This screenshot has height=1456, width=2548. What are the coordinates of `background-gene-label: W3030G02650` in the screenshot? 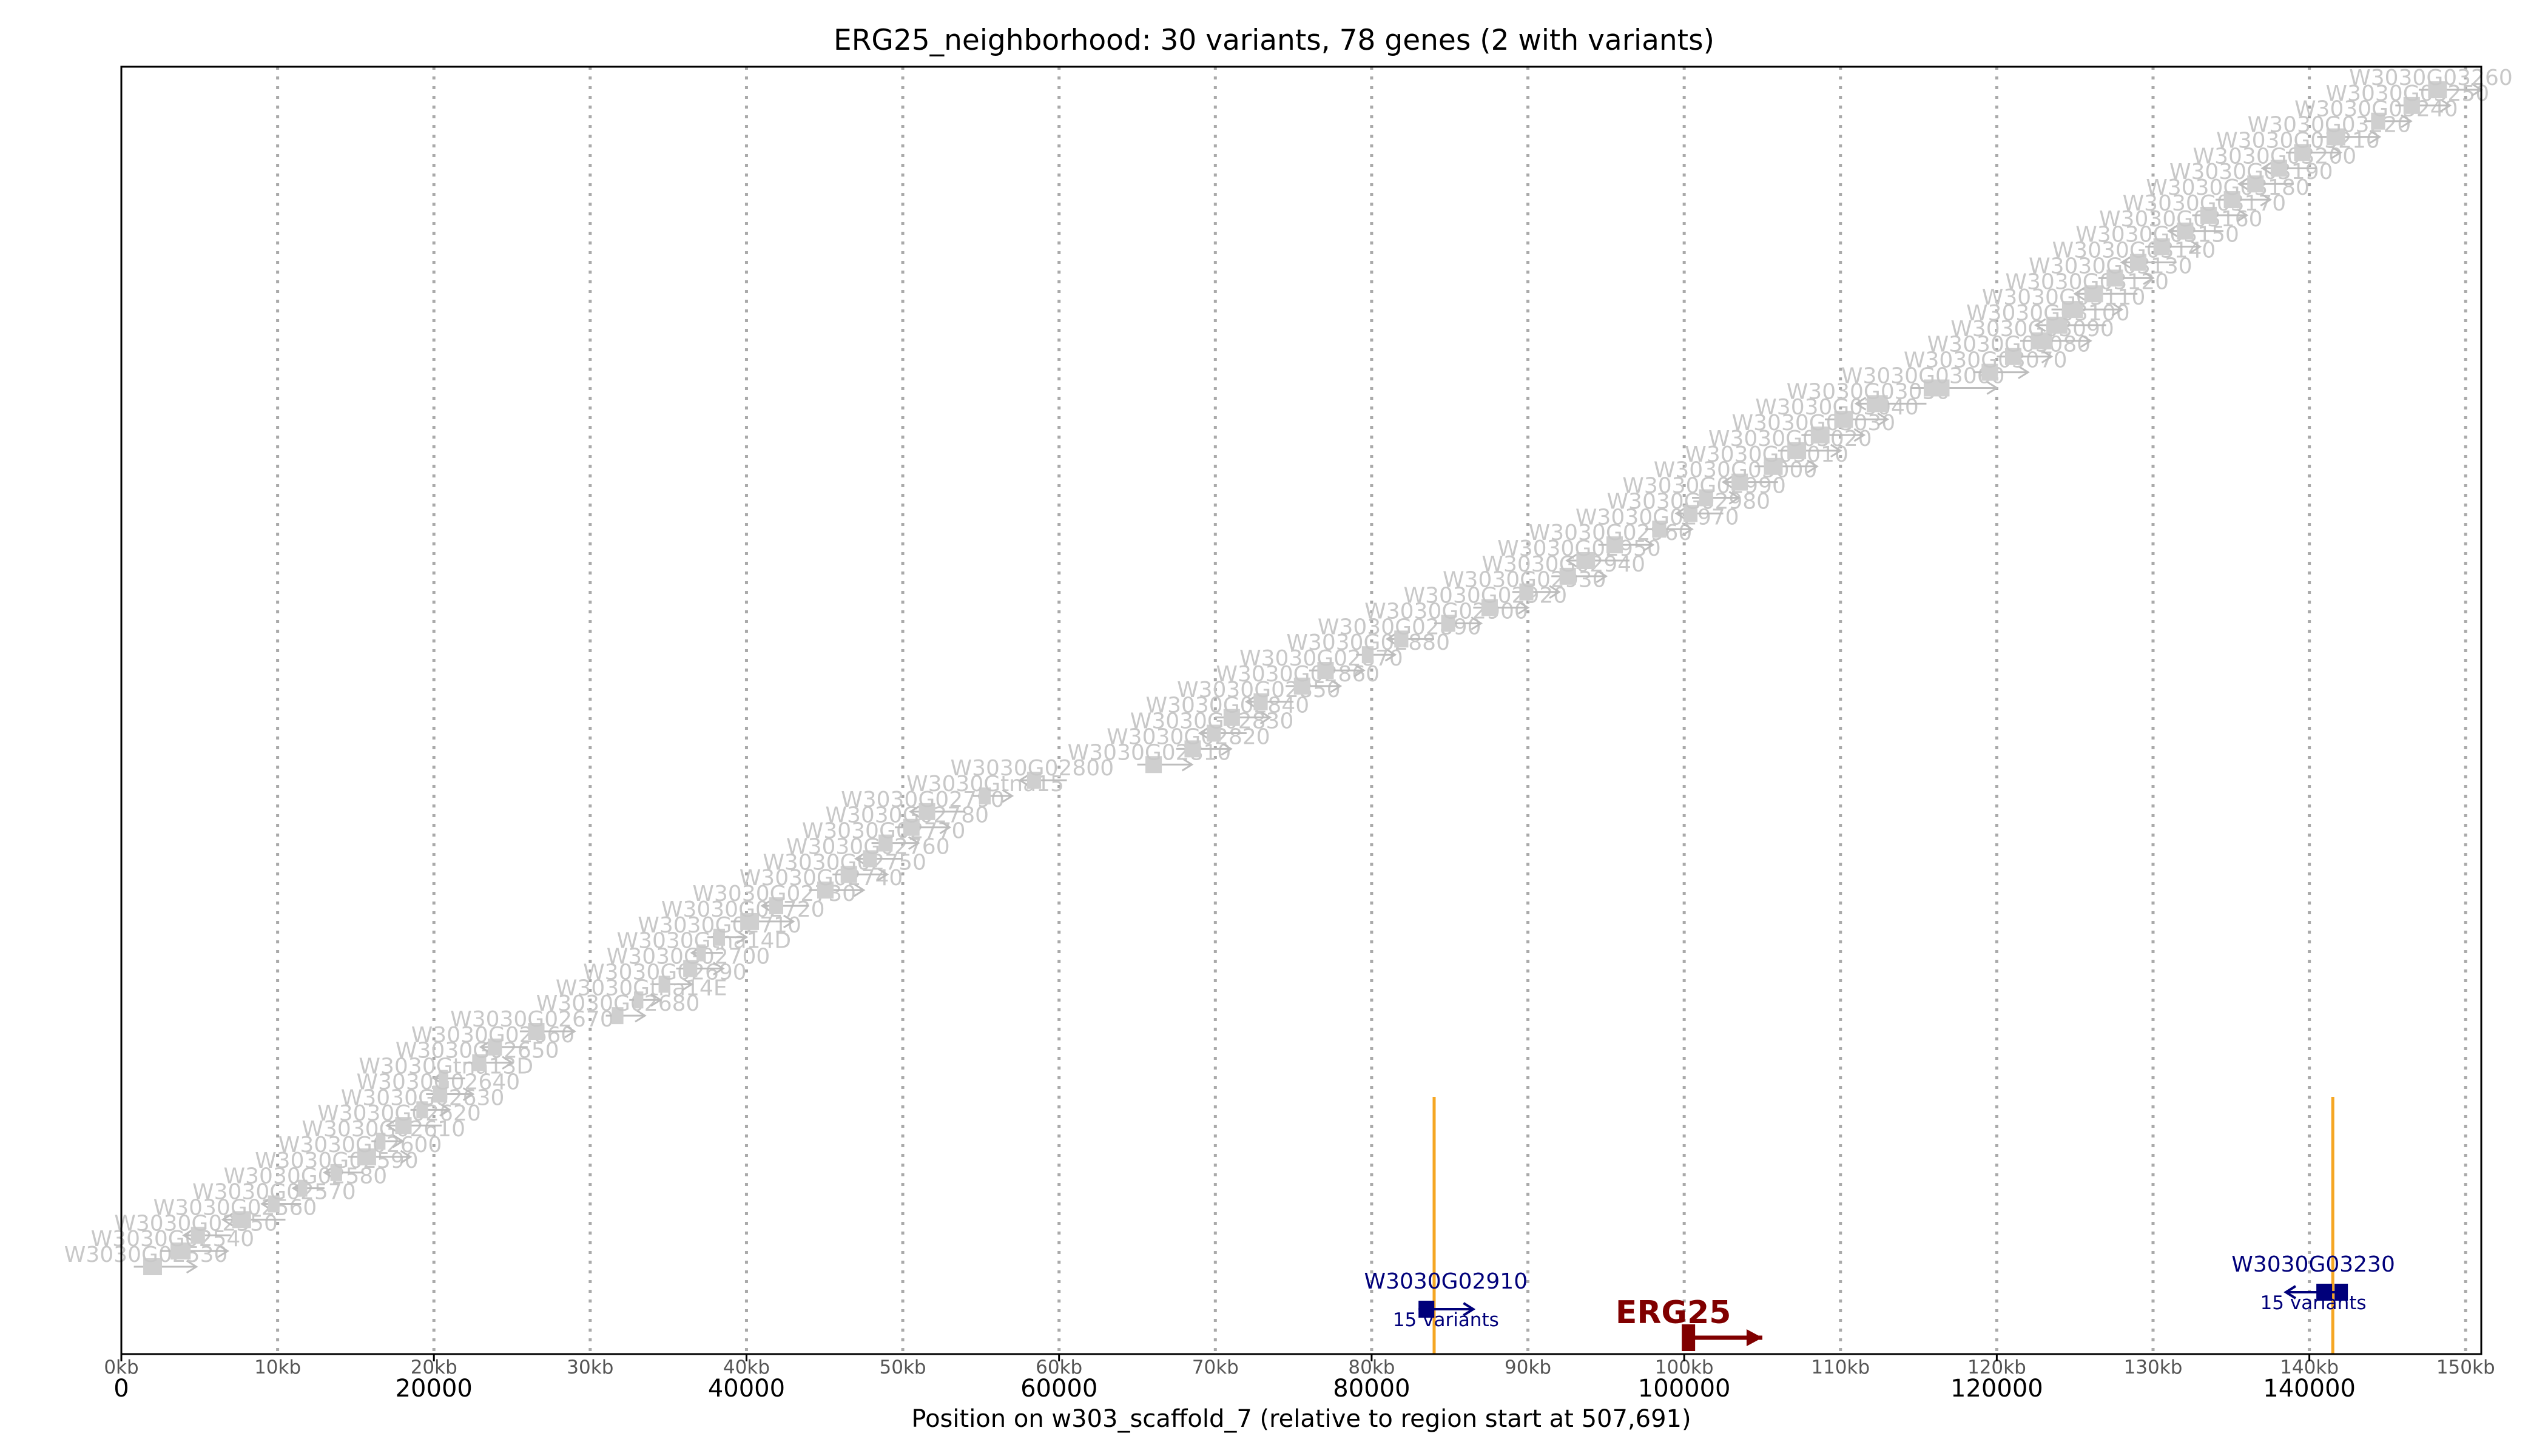 It's located at (477, 1051).